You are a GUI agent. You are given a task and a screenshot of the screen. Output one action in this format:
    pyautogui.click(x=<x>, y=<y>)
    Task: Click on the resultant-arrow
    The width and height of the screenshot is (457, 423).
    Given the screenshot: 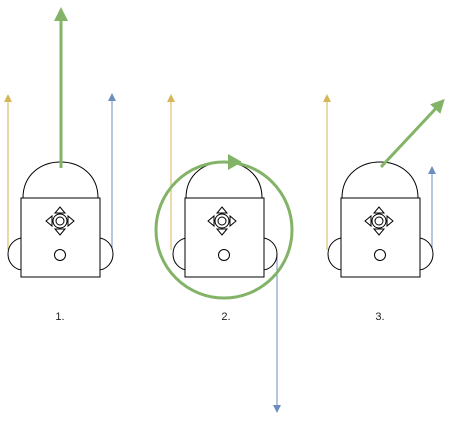 What is the action you would take?
    pyautogui.click(x=412, y=133)
    